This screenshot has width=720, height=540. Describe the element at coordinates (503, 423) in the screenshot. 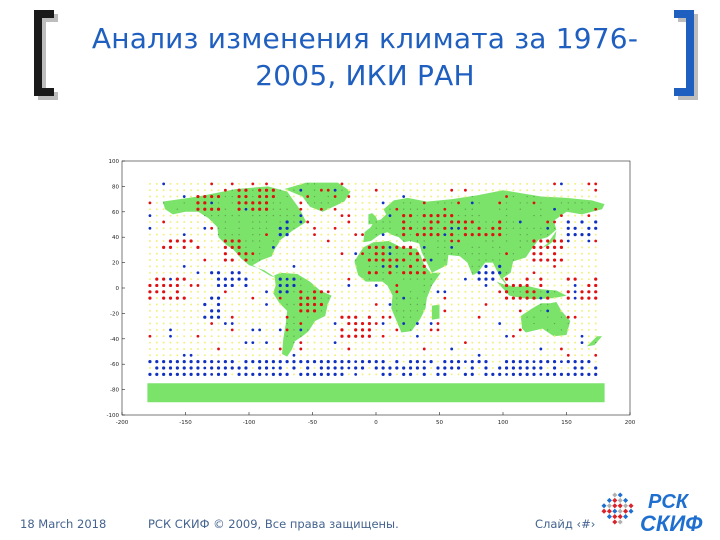

I see `x-tick-label: 100` at that location.